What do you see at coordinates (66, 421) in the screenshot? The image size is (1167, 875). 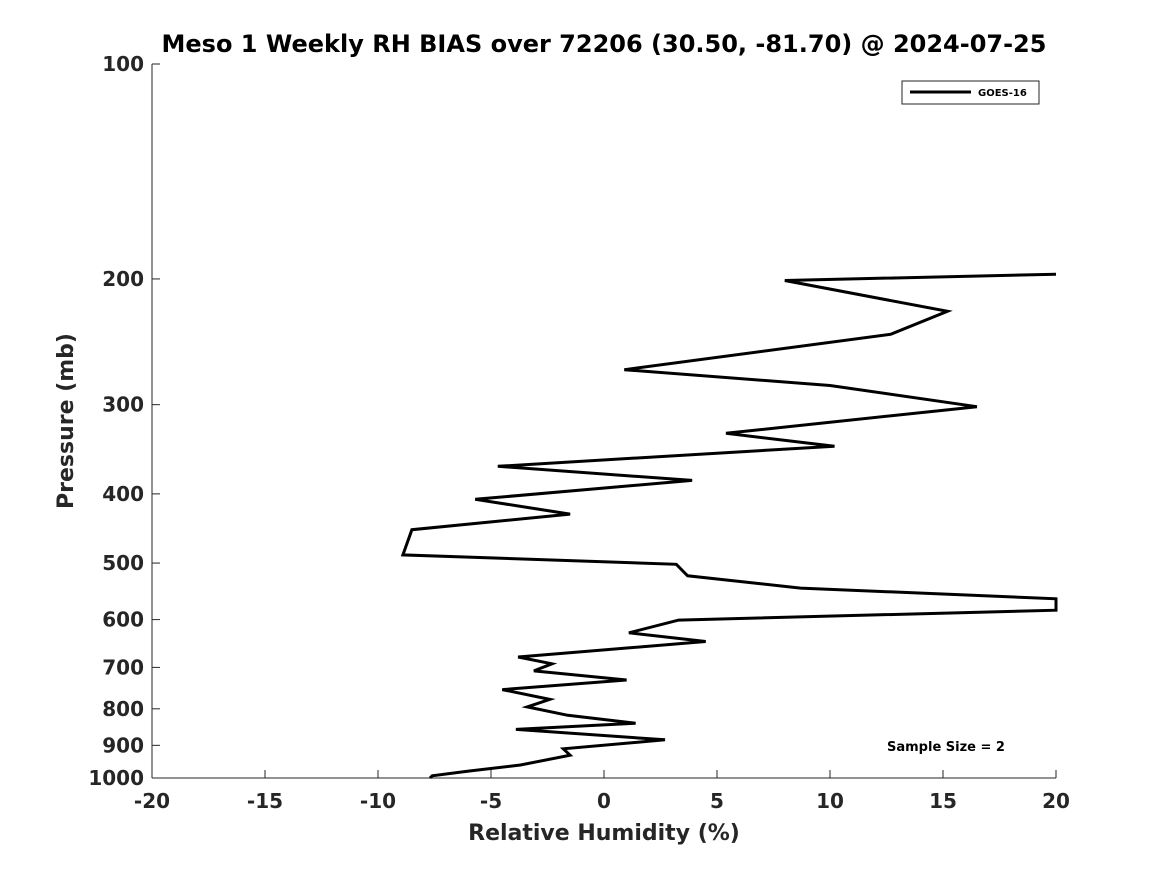 I see `y-axis-label: Pressure (mb)` at bounding box center [66, 421].